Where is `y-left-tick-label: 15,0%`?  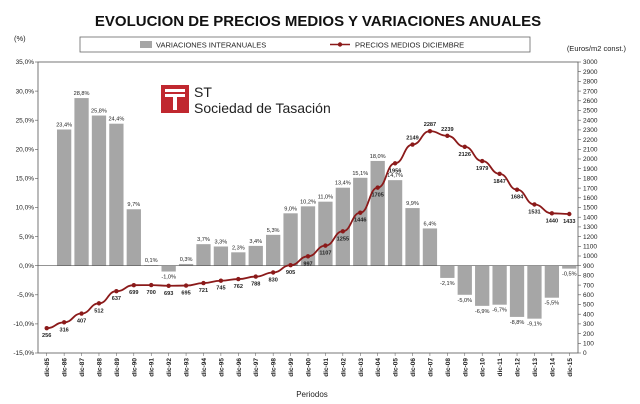 y-left-tick-label: 15,0% is located at coordinates (25, 179).